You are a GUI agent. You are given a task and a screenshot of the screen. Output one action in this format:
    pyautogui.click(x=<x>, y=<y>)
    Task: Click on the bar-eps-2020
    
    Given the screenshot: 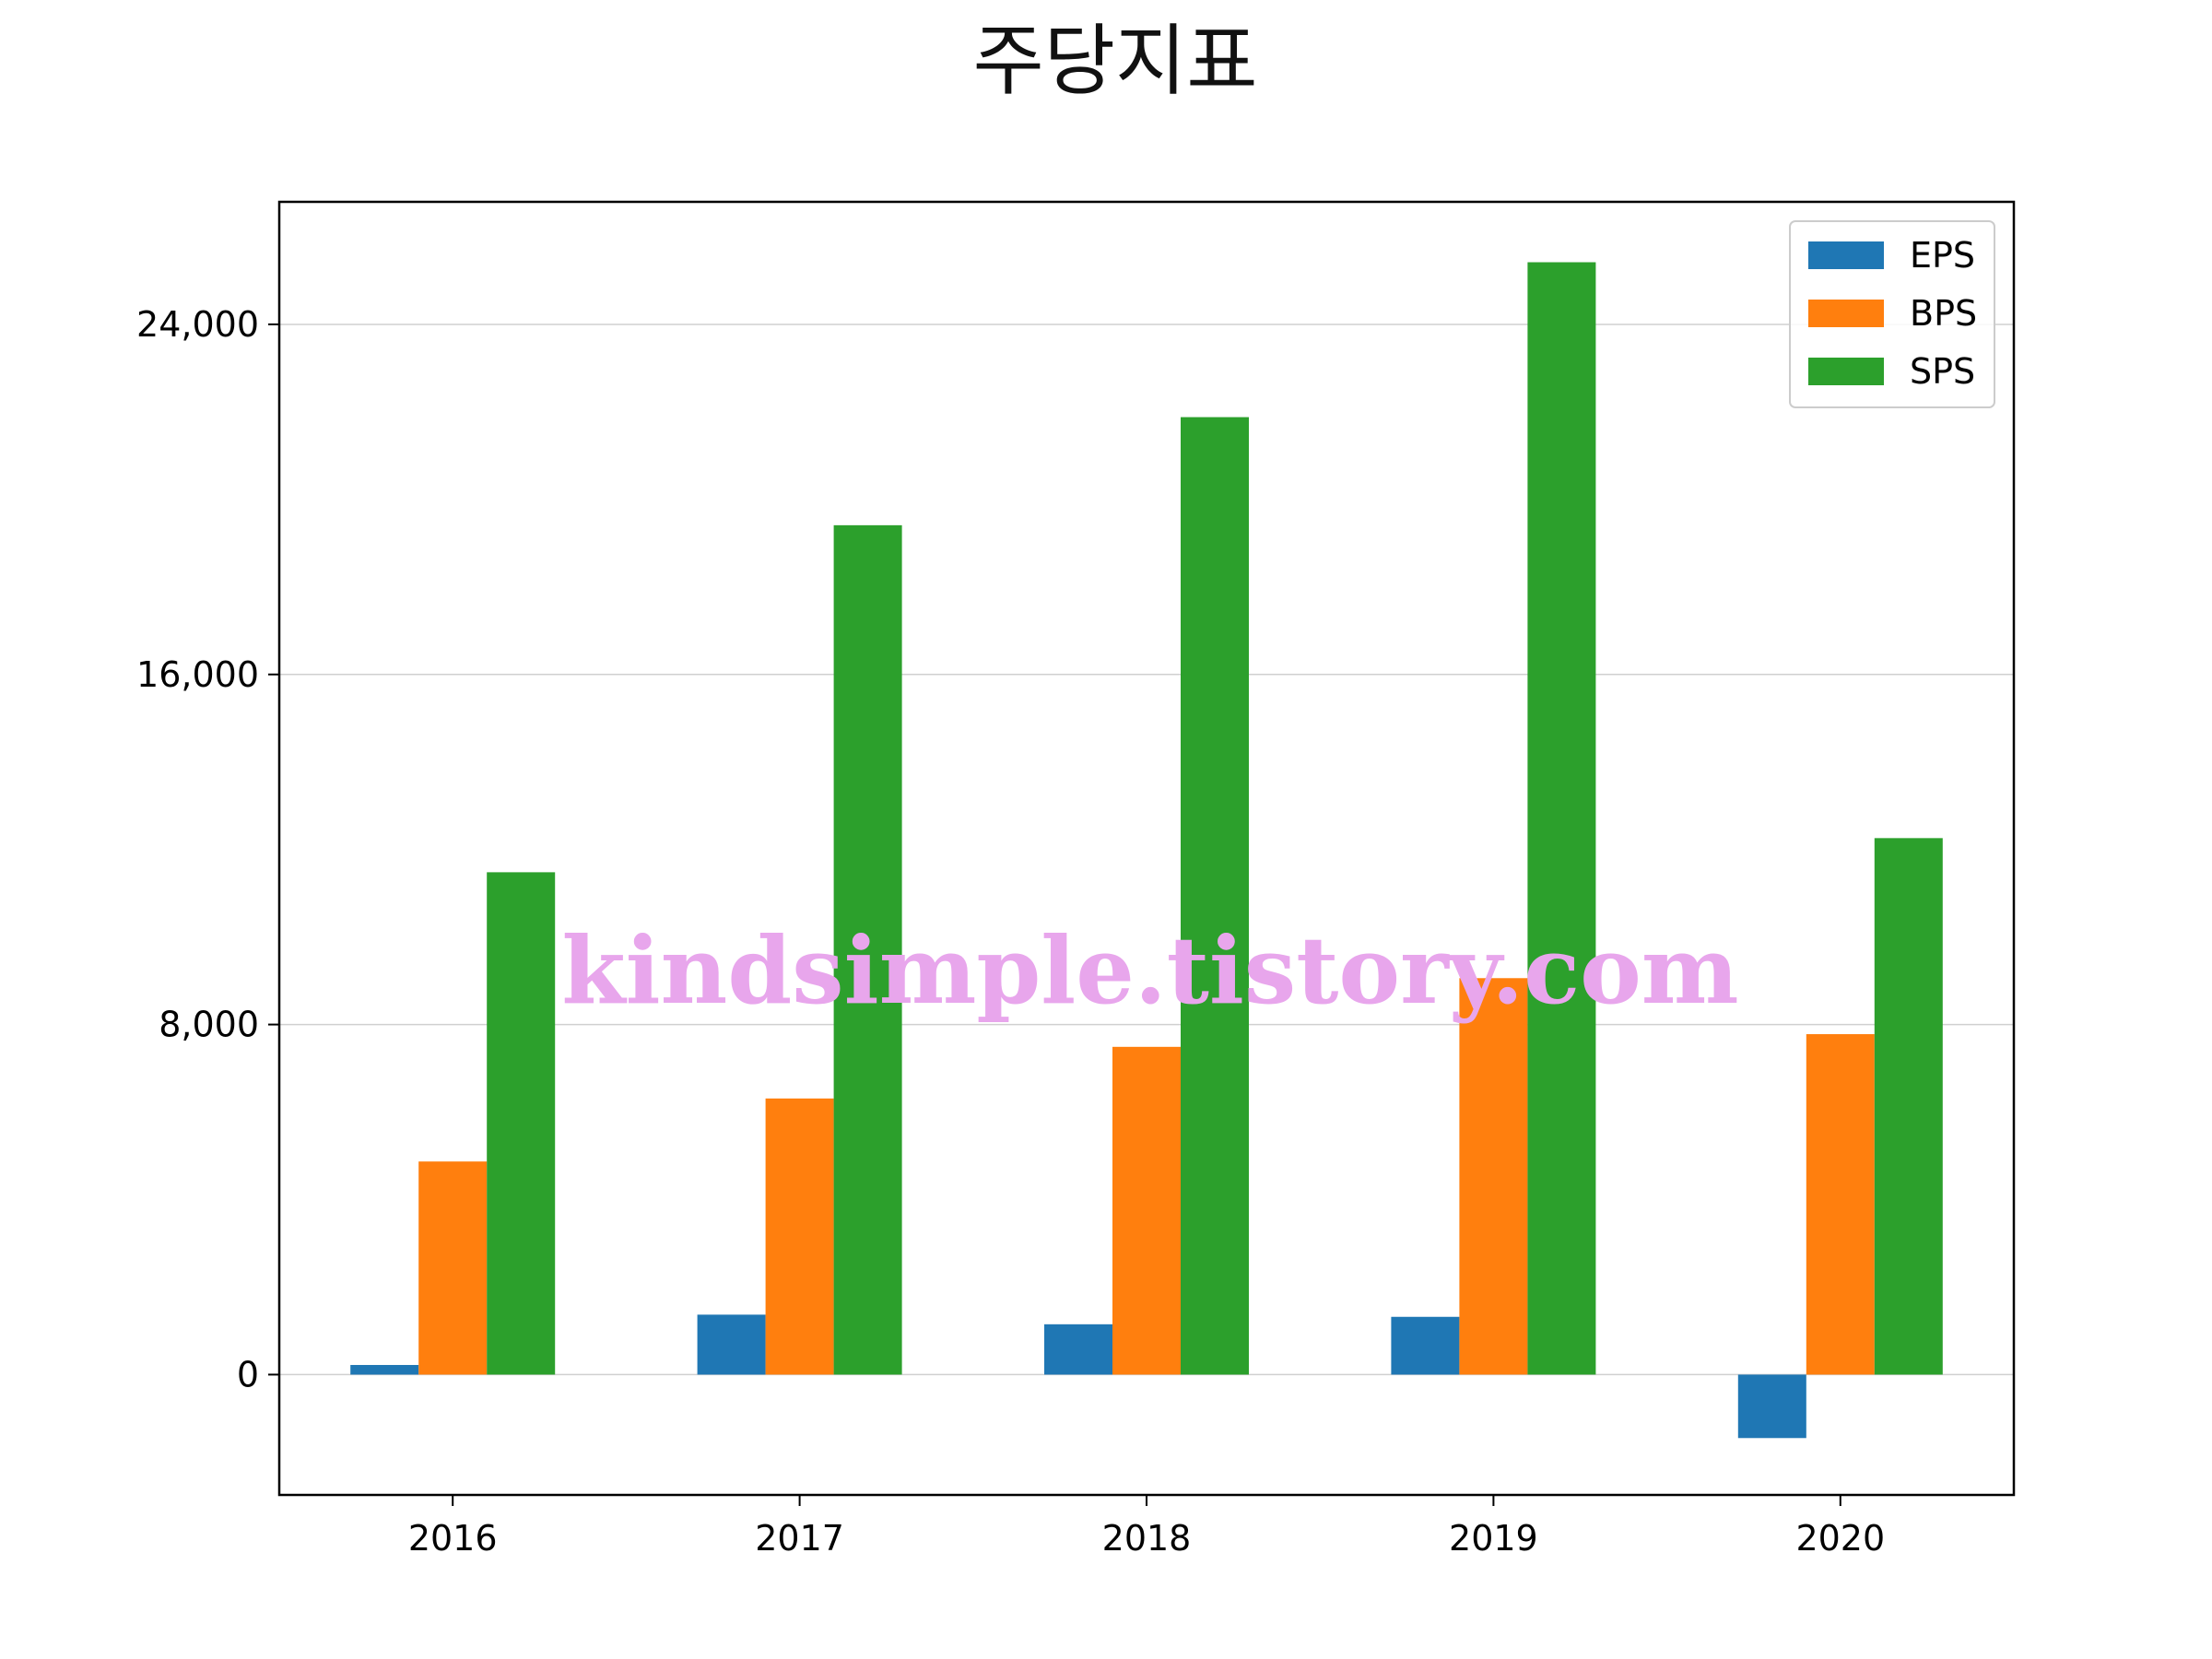 What is the action you would take?
    pyautogui.click(x=1771, y=1406)
    